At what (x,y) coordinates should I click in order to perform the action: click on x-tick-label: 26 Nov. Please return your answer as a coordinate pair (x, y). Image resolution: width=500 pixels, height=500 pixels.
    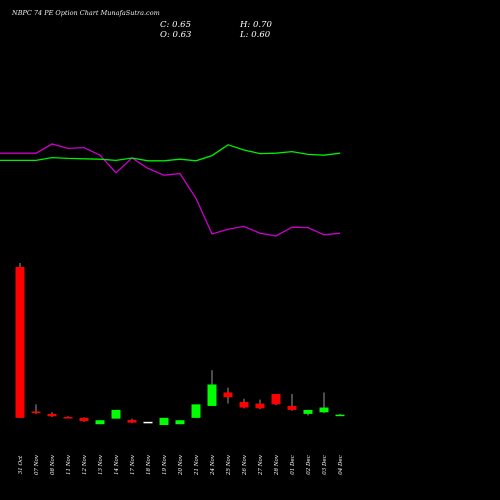
    Looking at the image, I should click on (245, 465).